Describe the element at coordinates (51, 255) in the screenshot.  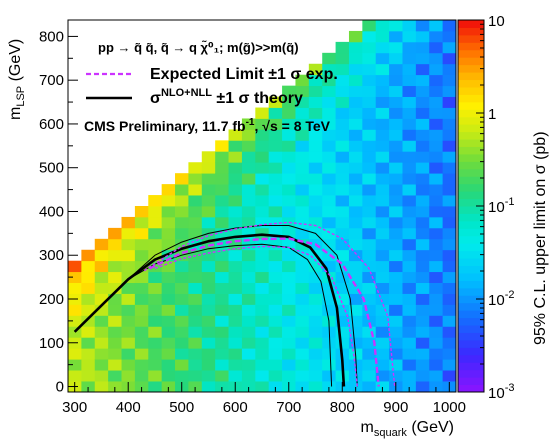
I see `y-tick-label: 300` at that location.